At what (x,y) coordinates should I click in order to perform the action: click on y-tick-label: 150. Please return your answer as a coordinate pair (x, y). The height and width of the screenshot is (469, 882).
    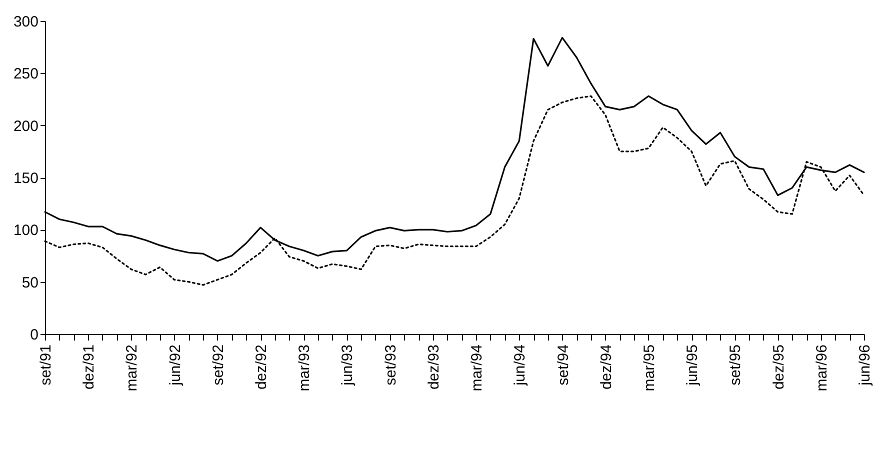
    Looking at the image, I should click on (25, 178).